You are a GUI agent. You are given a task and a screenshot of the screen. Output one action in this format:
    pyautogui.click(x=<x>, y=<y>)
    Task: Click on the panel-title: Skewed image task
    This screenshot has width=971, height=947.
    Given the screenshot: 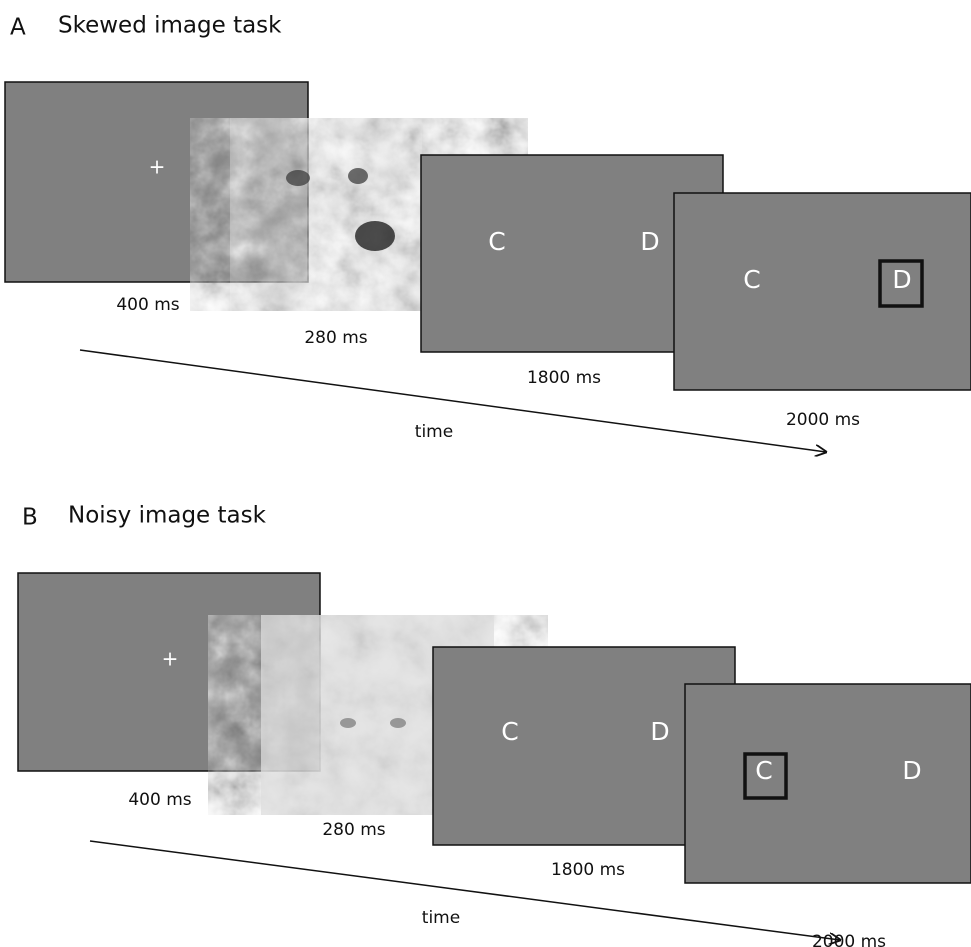 What is the action you would take?
    pyautogui.click(x=170, y=26)
    